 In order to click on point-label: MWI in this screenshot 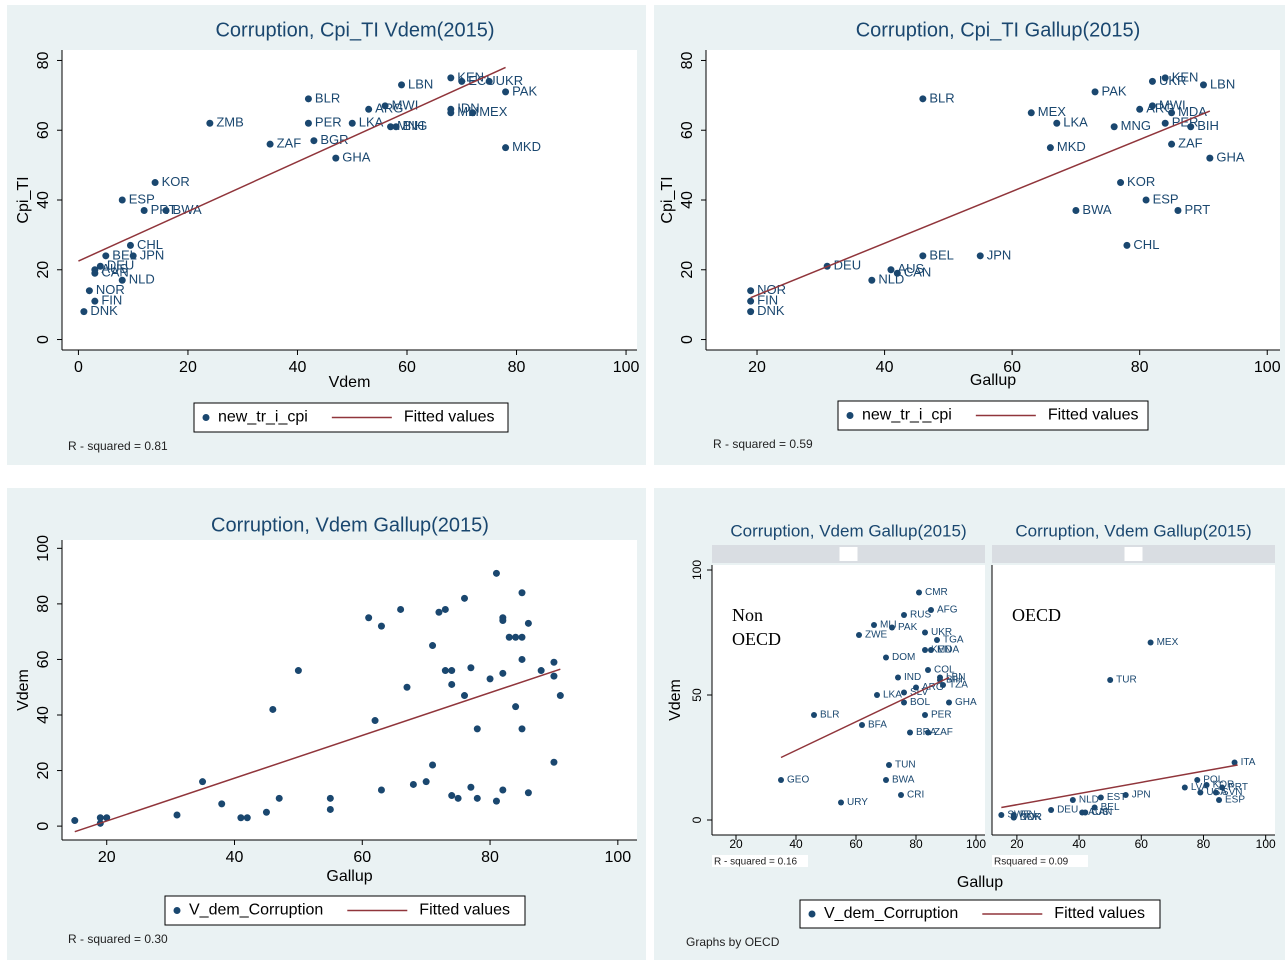, I will do `click(1172, 104)`.